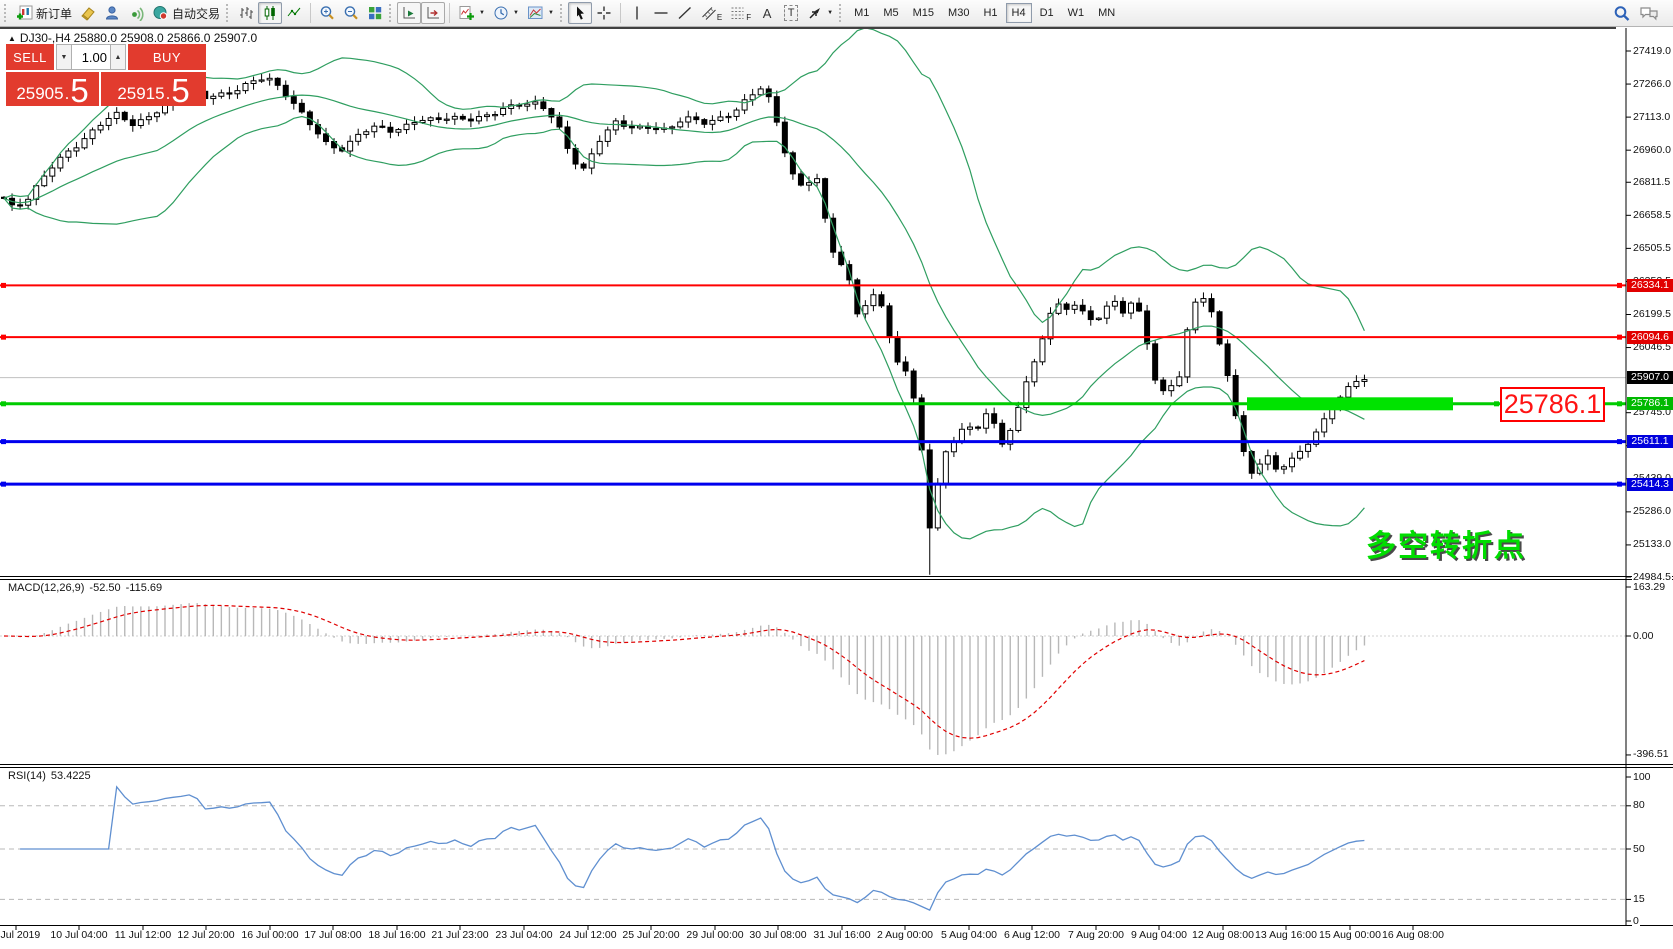  Describe the element at coordinates (79, 90) in the screenshot. I see `sell-price-big-digit: 5` at that location.